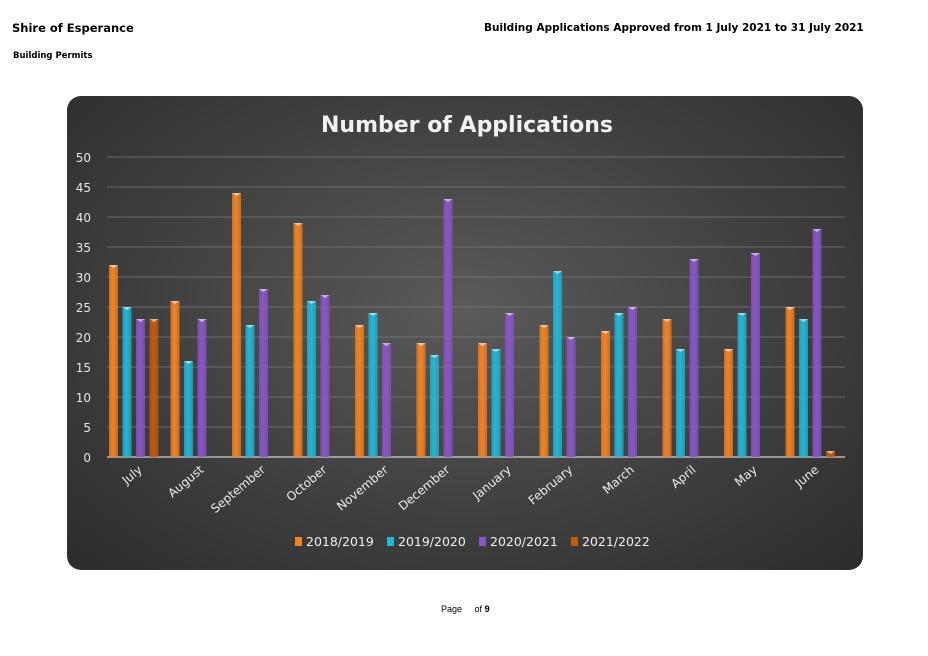 Image resolution: width=928 pixels, height=656 pixels. I want to click on bar-2018-2019-october, so click(298, 340).